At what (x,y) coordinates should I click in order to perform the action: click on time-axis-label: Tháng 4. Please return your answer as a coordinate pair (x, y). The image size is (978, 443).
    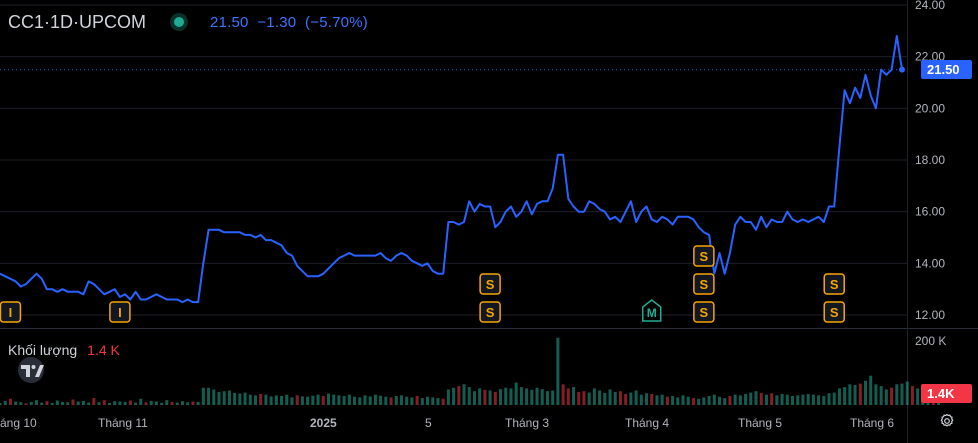
    Looking at the image, I should click on (647, 423).